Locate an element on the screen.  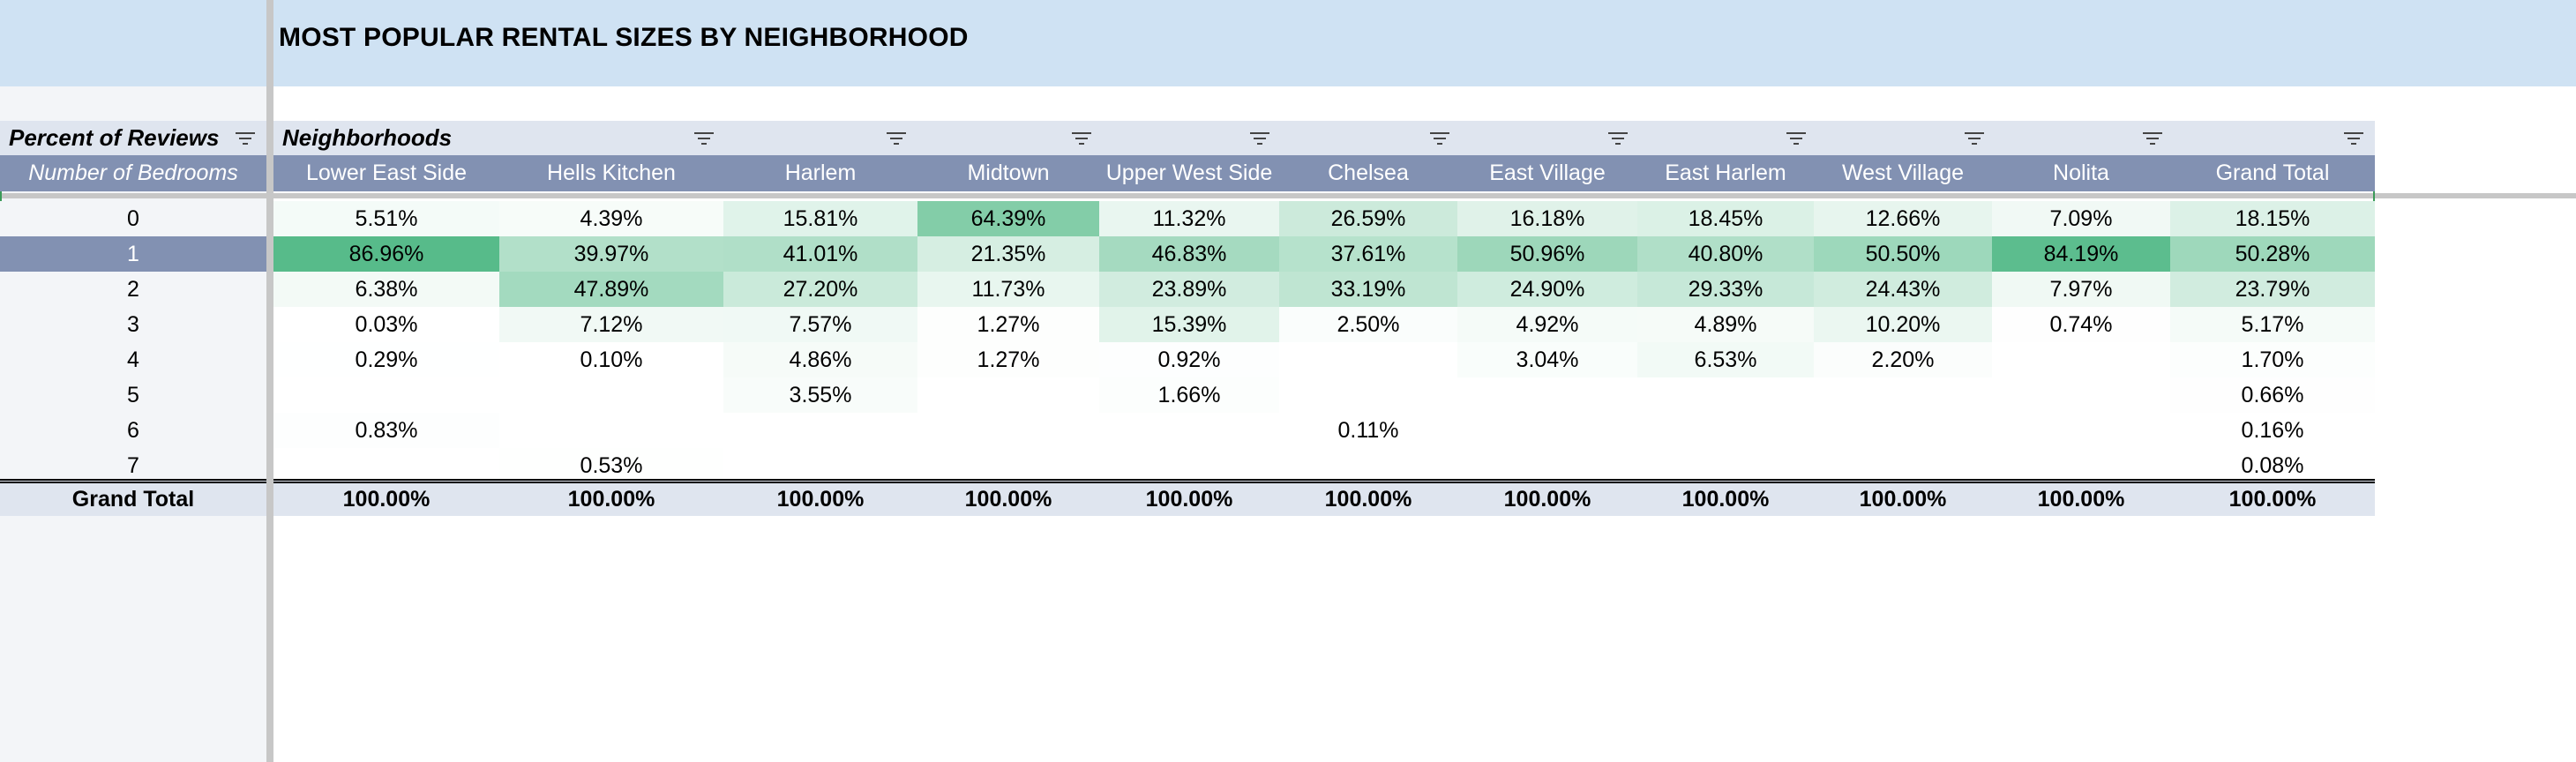
pivot-cell: 27.20% is located at coordinates (820, 289).